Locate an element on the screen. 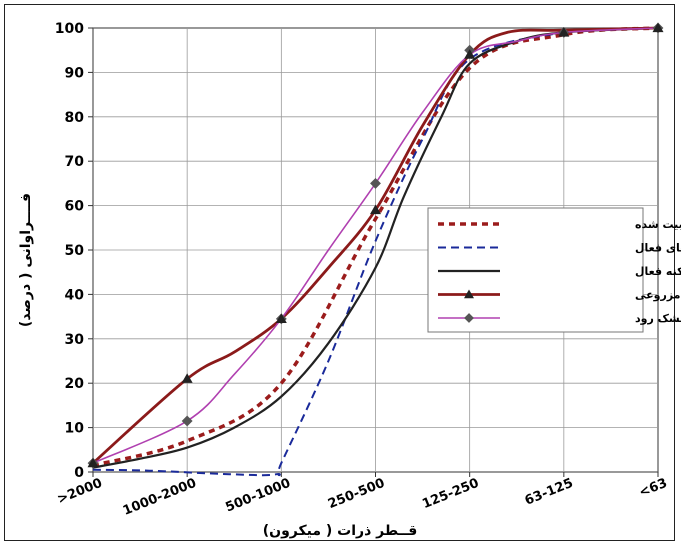  y-tick-label: 70 is located at coordinates (75, 162).